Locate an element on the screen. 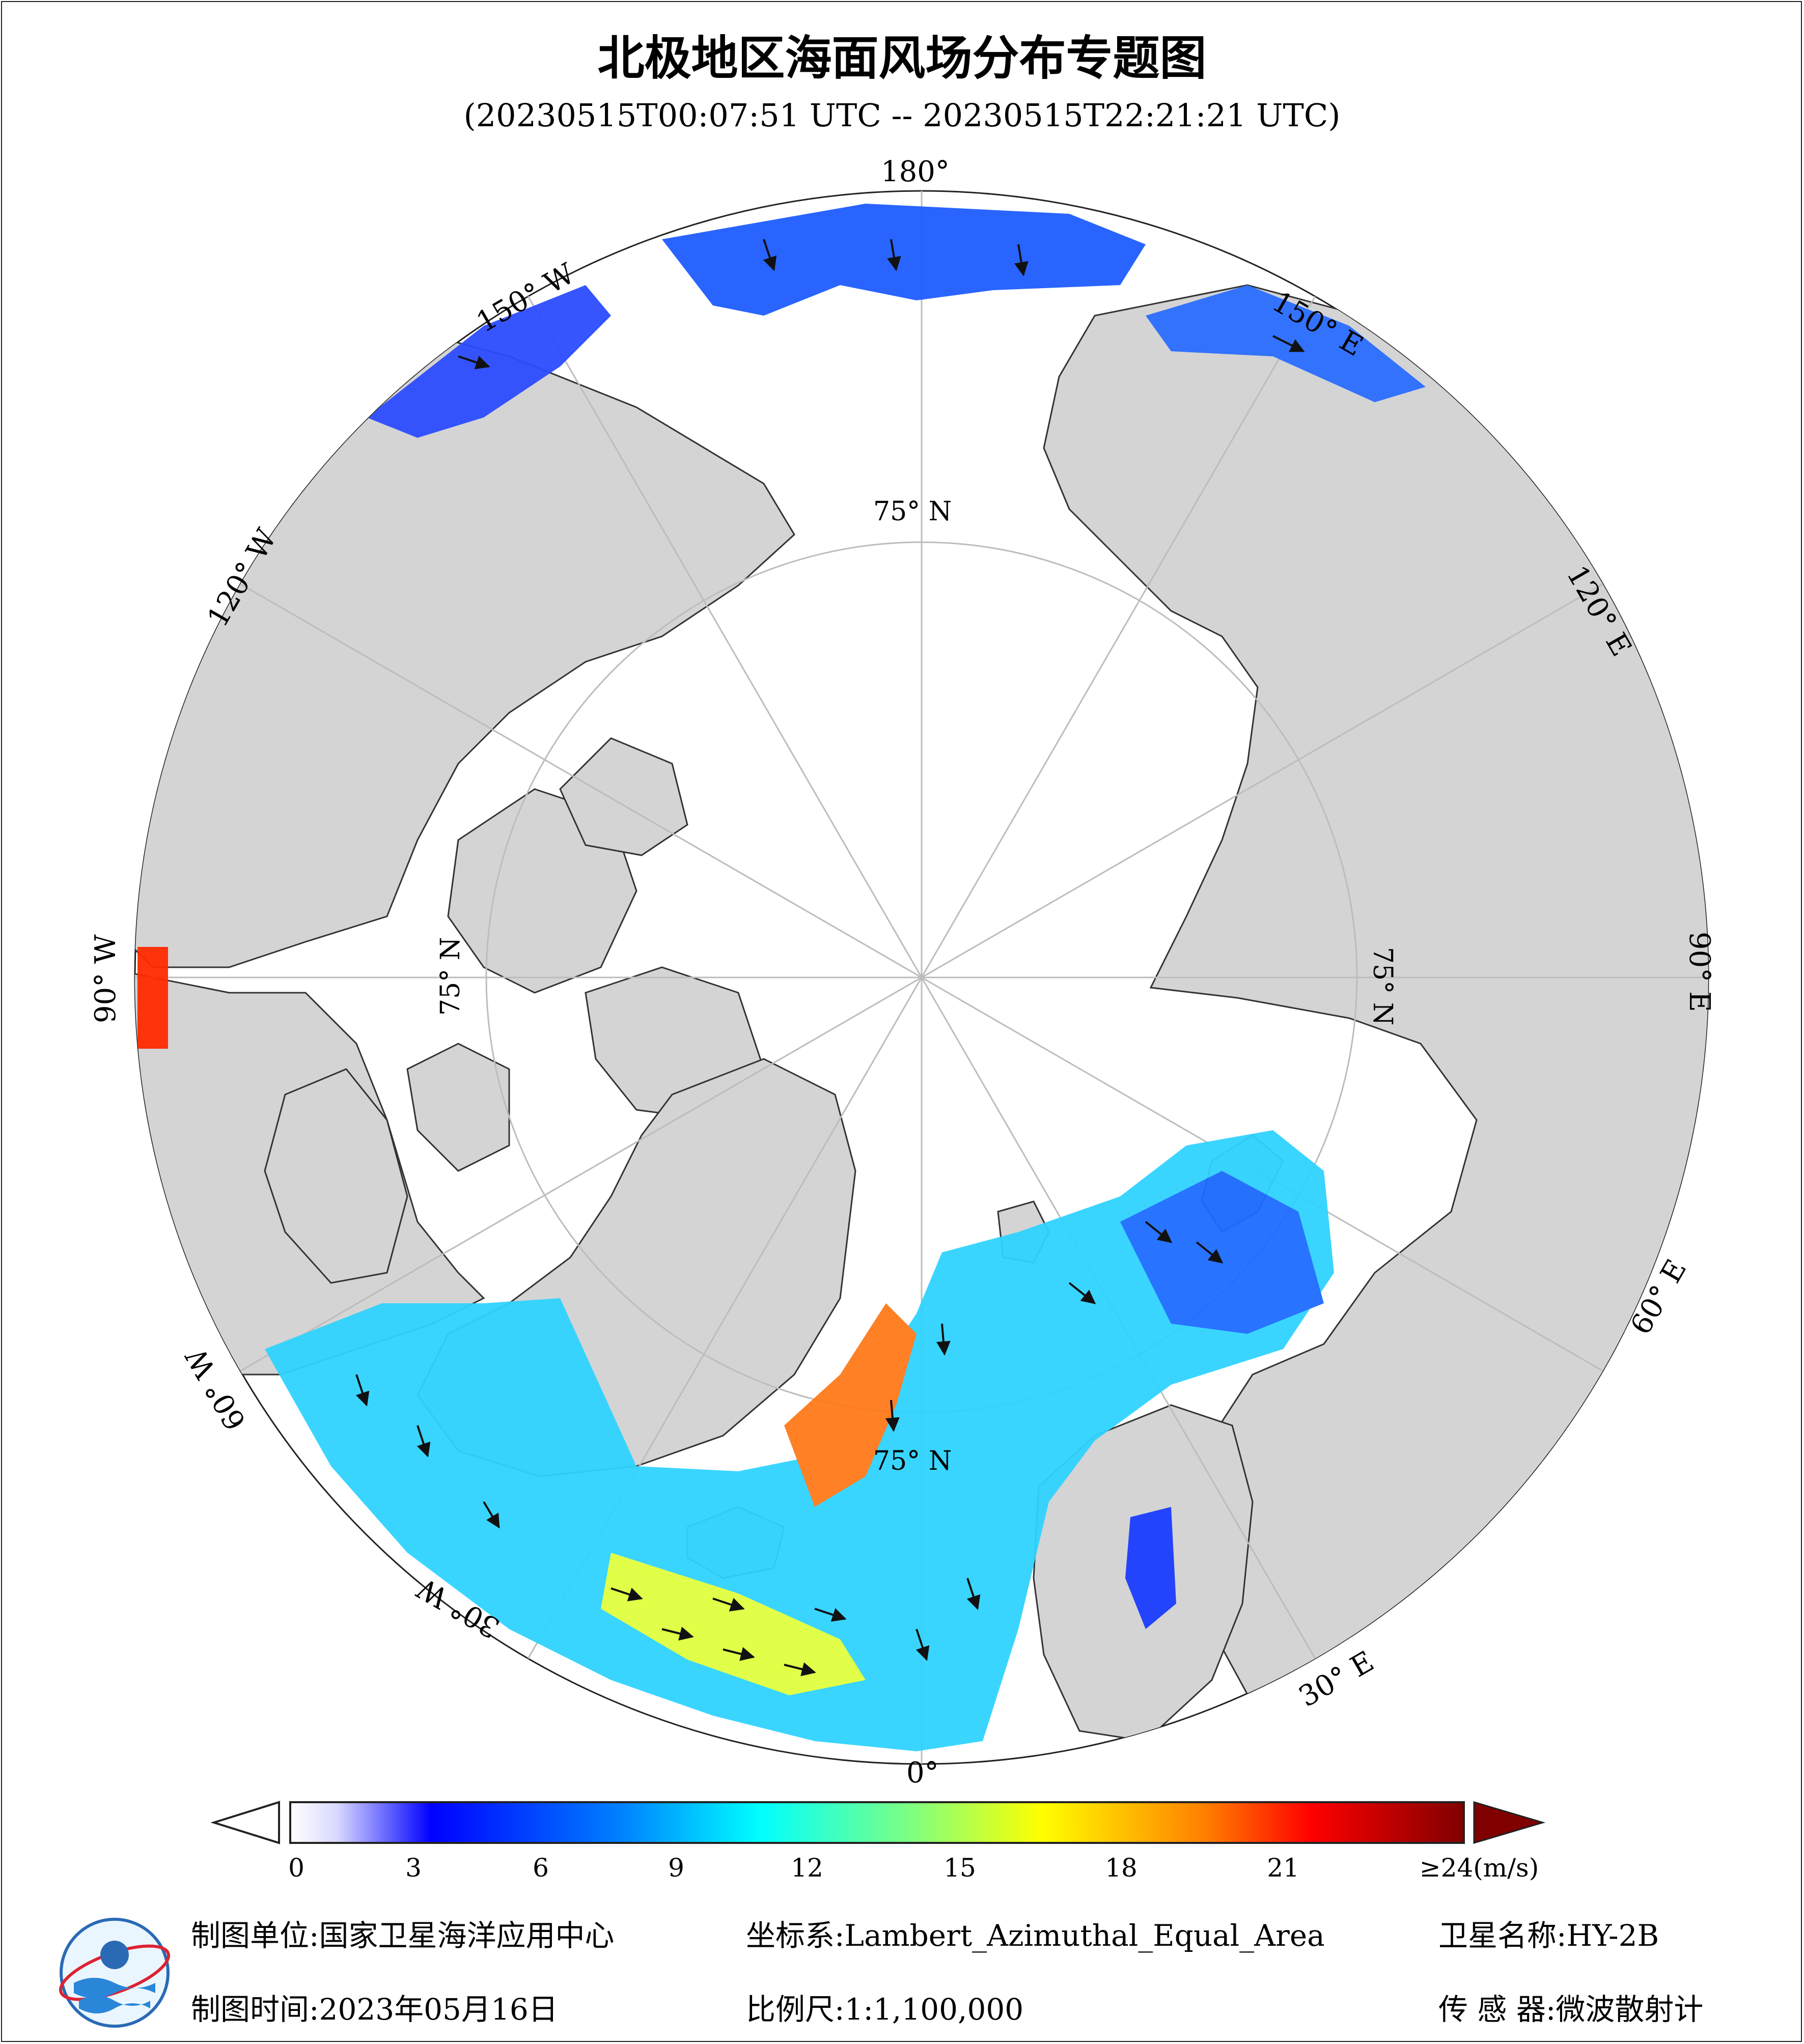 The width and height of the screenshot is (1804, 2044). wind-swath-greenland-sea is located at coordinates (850, 1405).